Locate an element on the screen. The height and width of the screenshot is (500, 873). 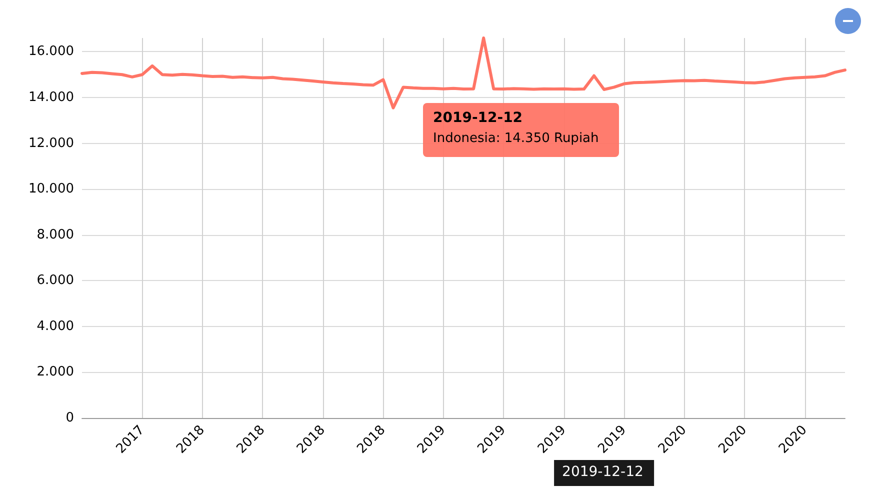
y-tick-label: 2.000 is located at coordinates (55, 372).